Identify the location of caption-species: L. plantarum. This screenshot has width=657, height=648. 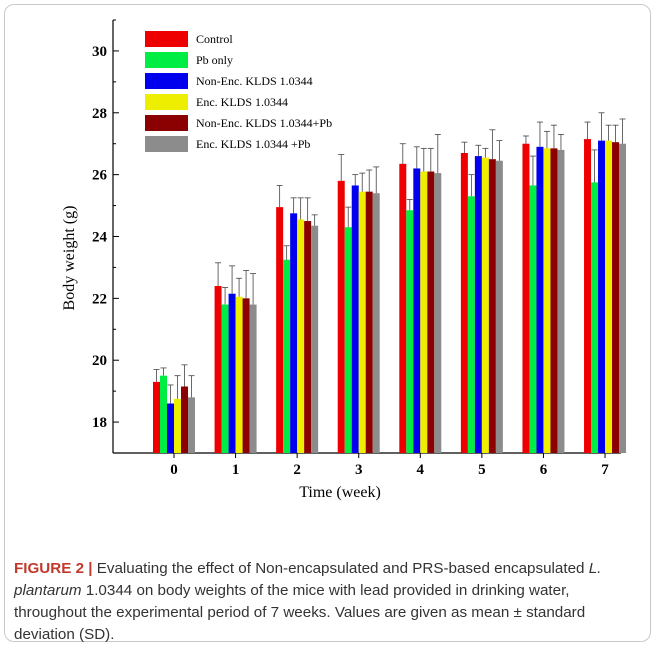
(308, 579).